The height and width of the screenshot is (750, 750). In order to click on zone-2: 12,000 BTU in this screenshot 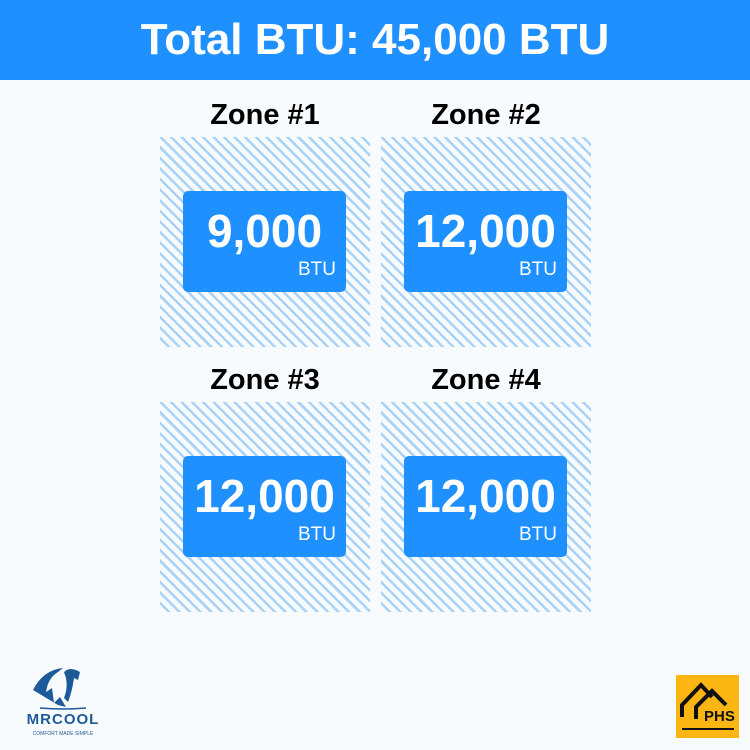, I will do `click(486, 242)`.